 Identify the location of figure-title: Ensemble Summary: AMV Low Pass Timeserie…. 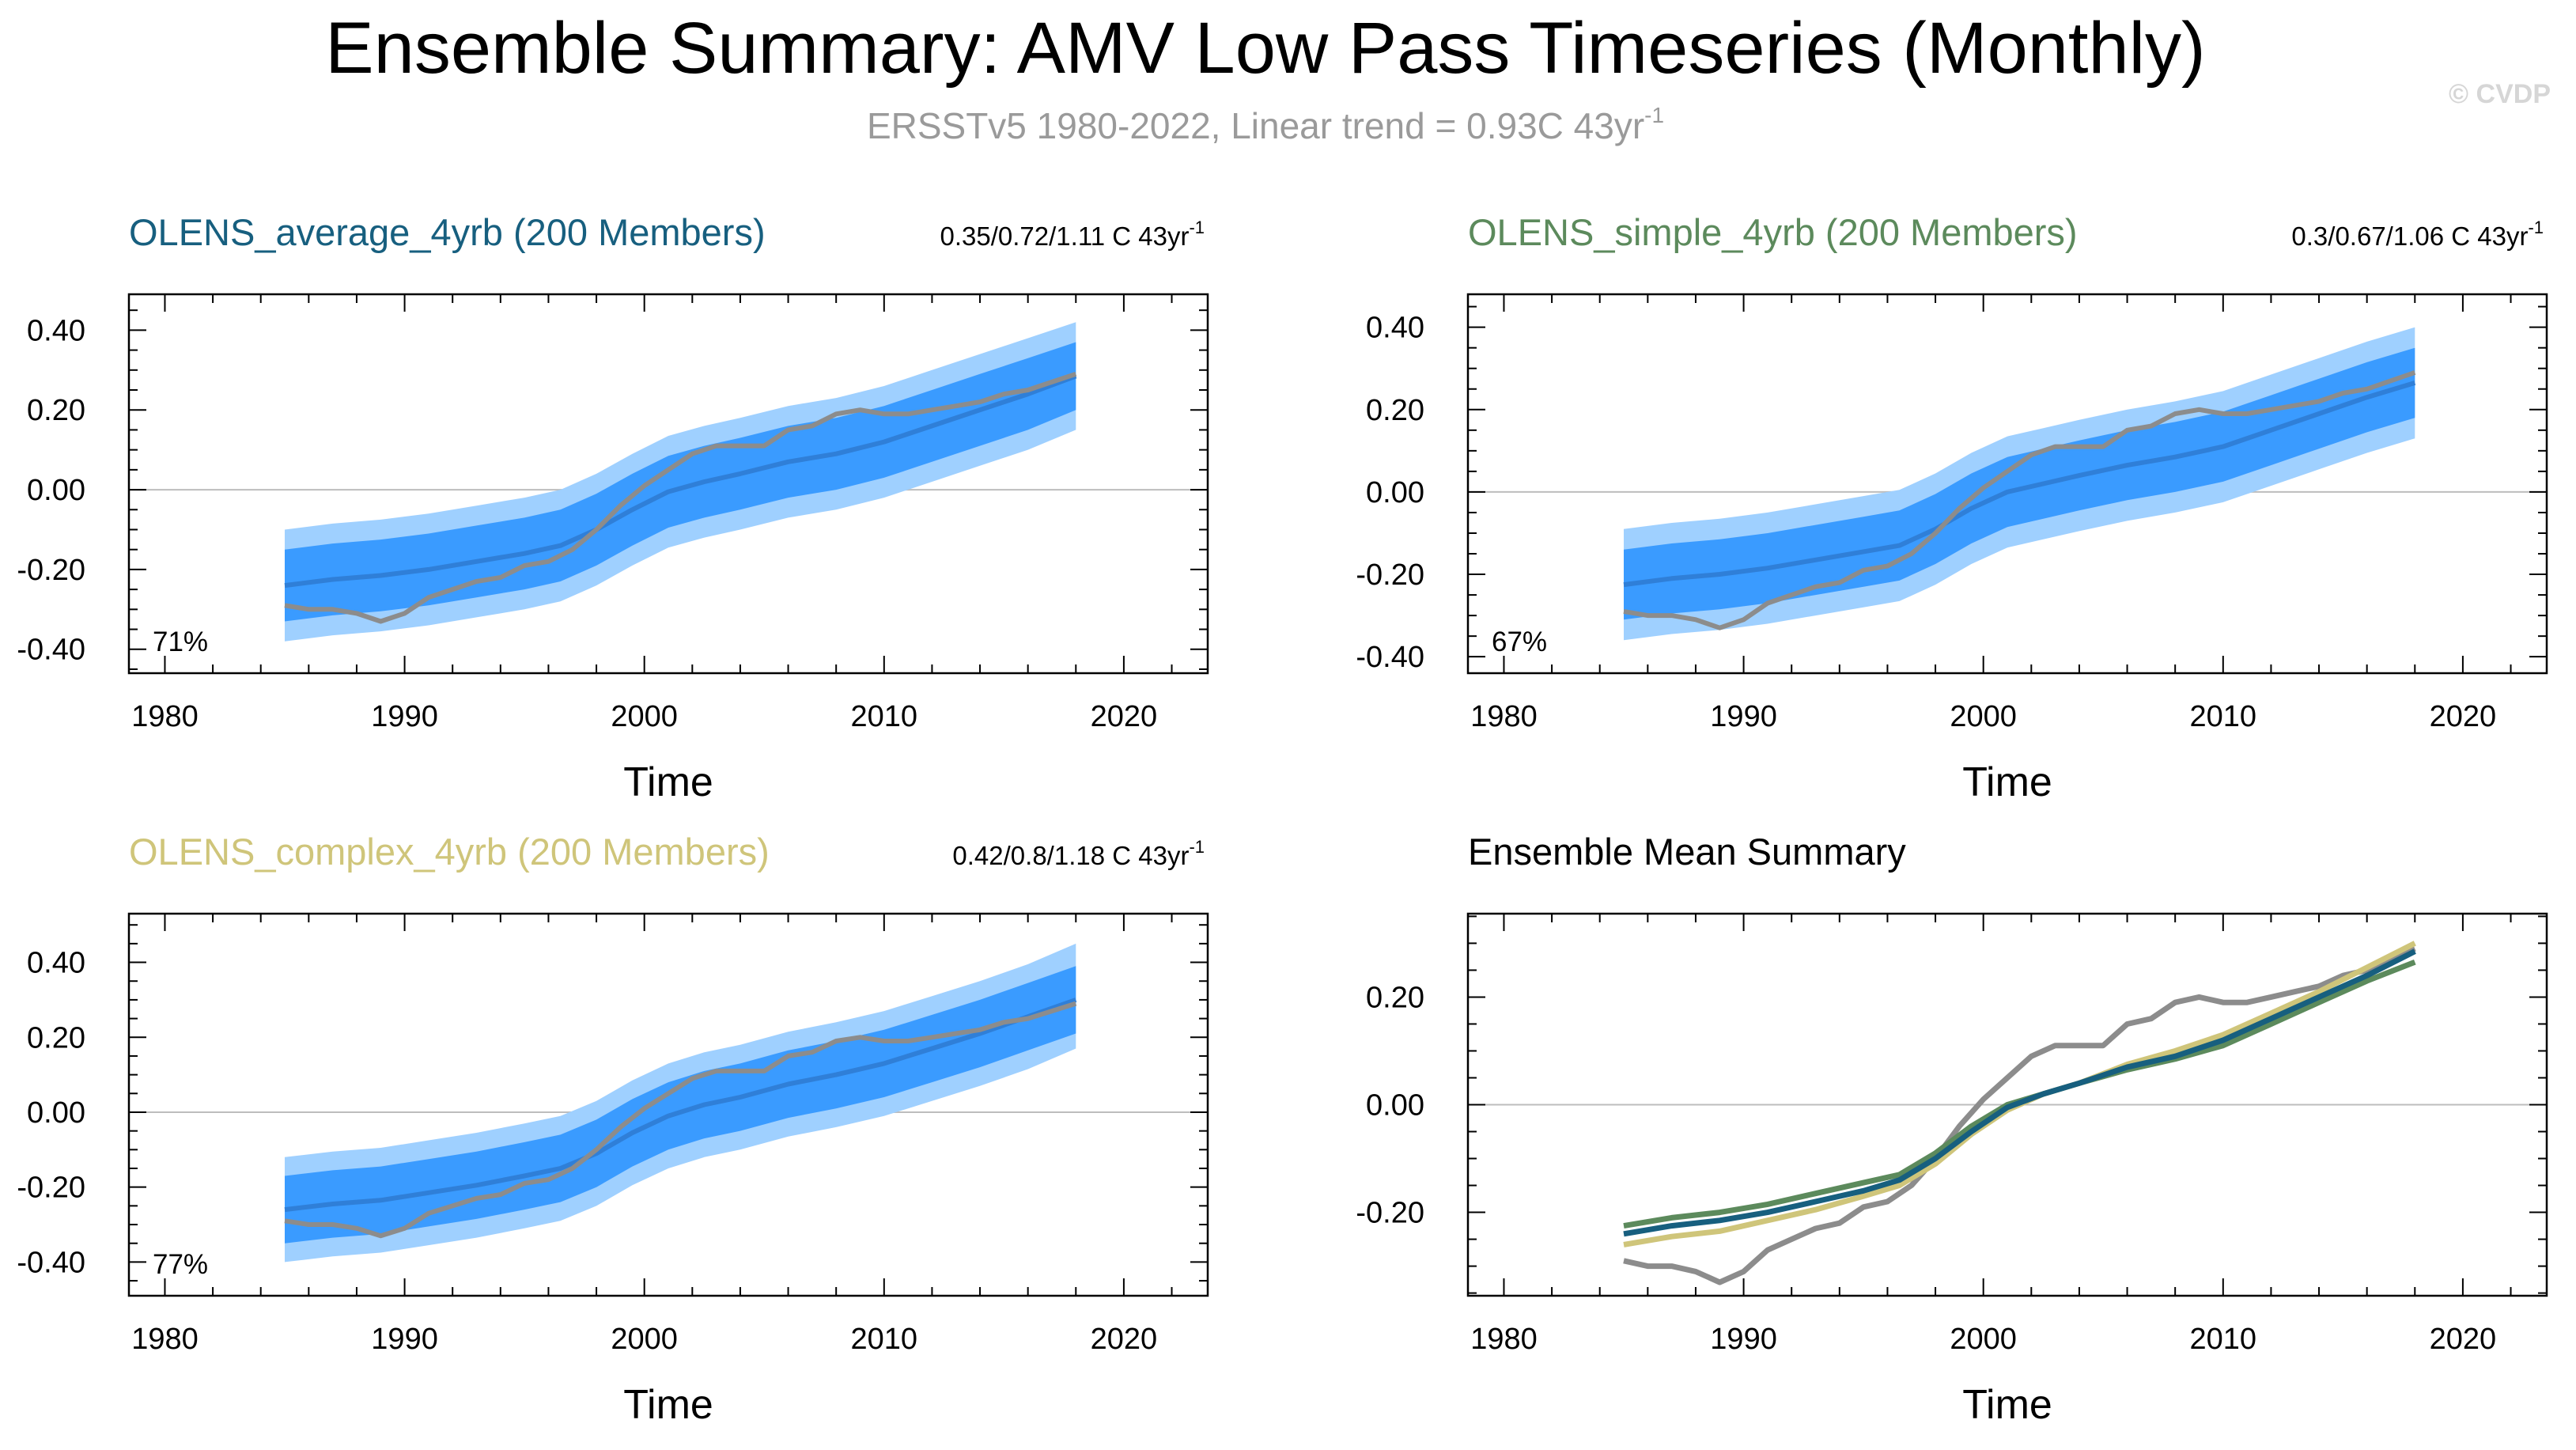
(1265, 48).